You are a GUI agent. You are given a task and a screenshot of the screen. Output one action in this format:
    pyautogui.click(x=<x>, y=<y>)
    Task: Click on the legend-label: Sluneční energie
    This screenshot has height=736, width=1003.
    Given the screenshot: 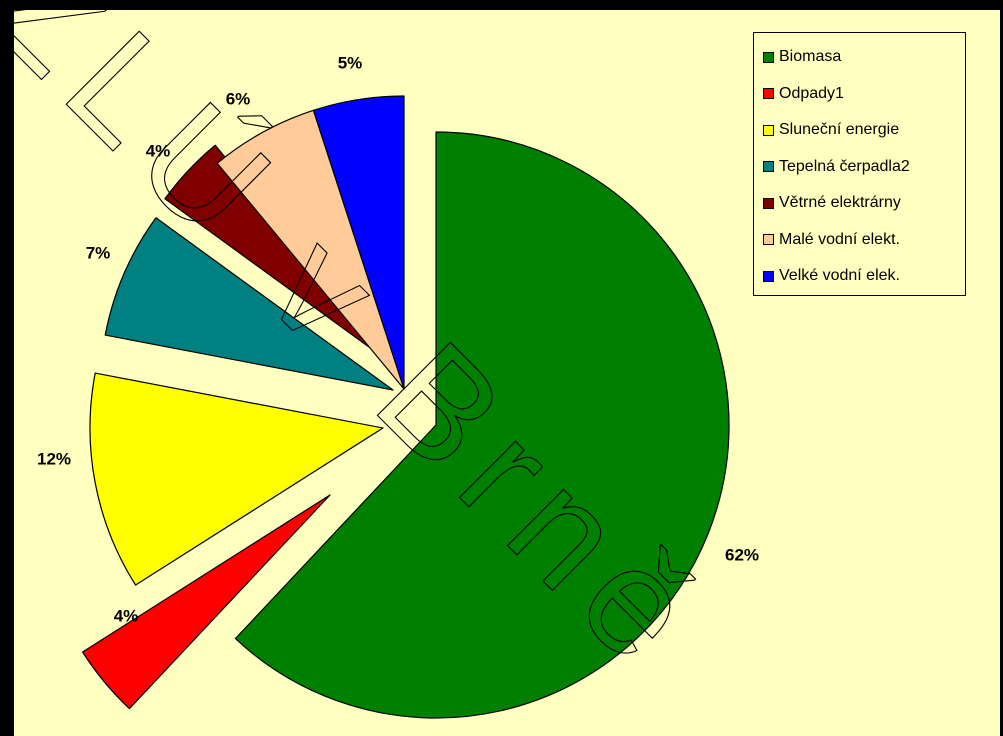 What is the action you would take?
    pyautogui.click(x=839, y=130)
    